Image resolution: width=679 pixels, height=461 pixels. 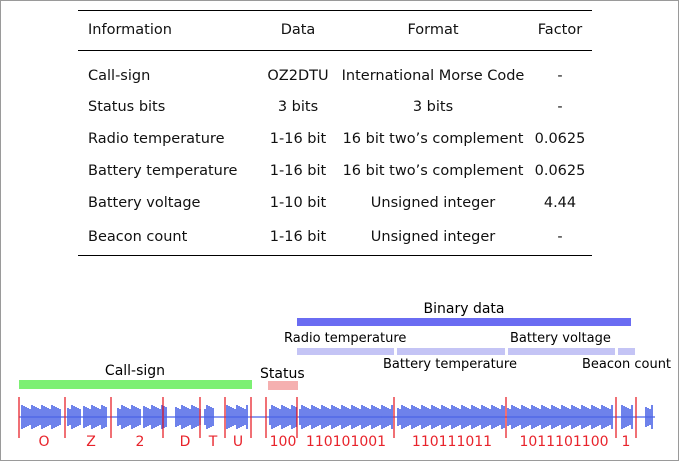 What do you see at coordinates (433, 76) in the screenshot?
I see `cell-format: International Morse Code` at bounding box center [433, 76].